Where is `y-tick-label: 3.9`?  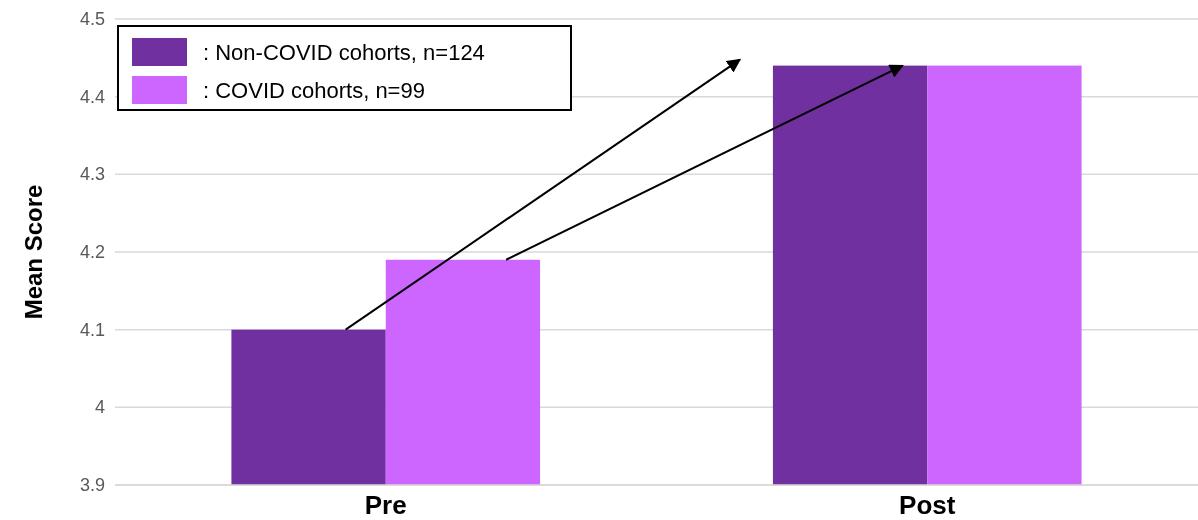 y-tick-label: 3.9 is located at coordinates (92, 485).